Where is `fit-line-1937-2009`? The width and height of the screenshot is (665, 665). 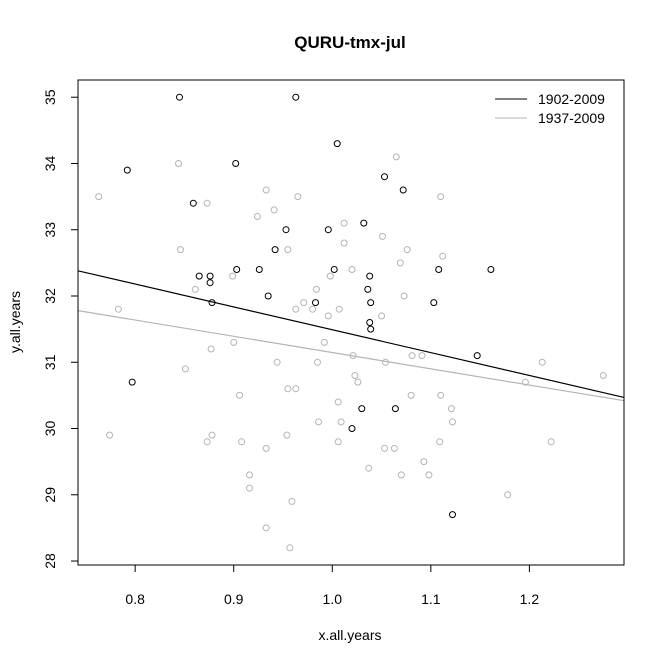 fit-line-1937-2009 is located at coordinates (351, 356).